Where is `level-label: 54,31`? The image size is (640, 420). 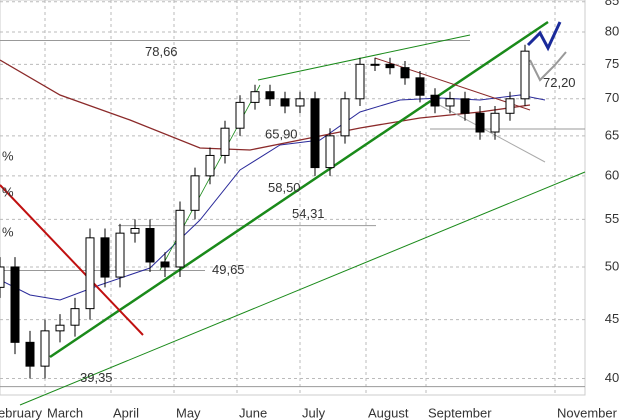
level-label: 54,31 is located at coordinates (308, 213).